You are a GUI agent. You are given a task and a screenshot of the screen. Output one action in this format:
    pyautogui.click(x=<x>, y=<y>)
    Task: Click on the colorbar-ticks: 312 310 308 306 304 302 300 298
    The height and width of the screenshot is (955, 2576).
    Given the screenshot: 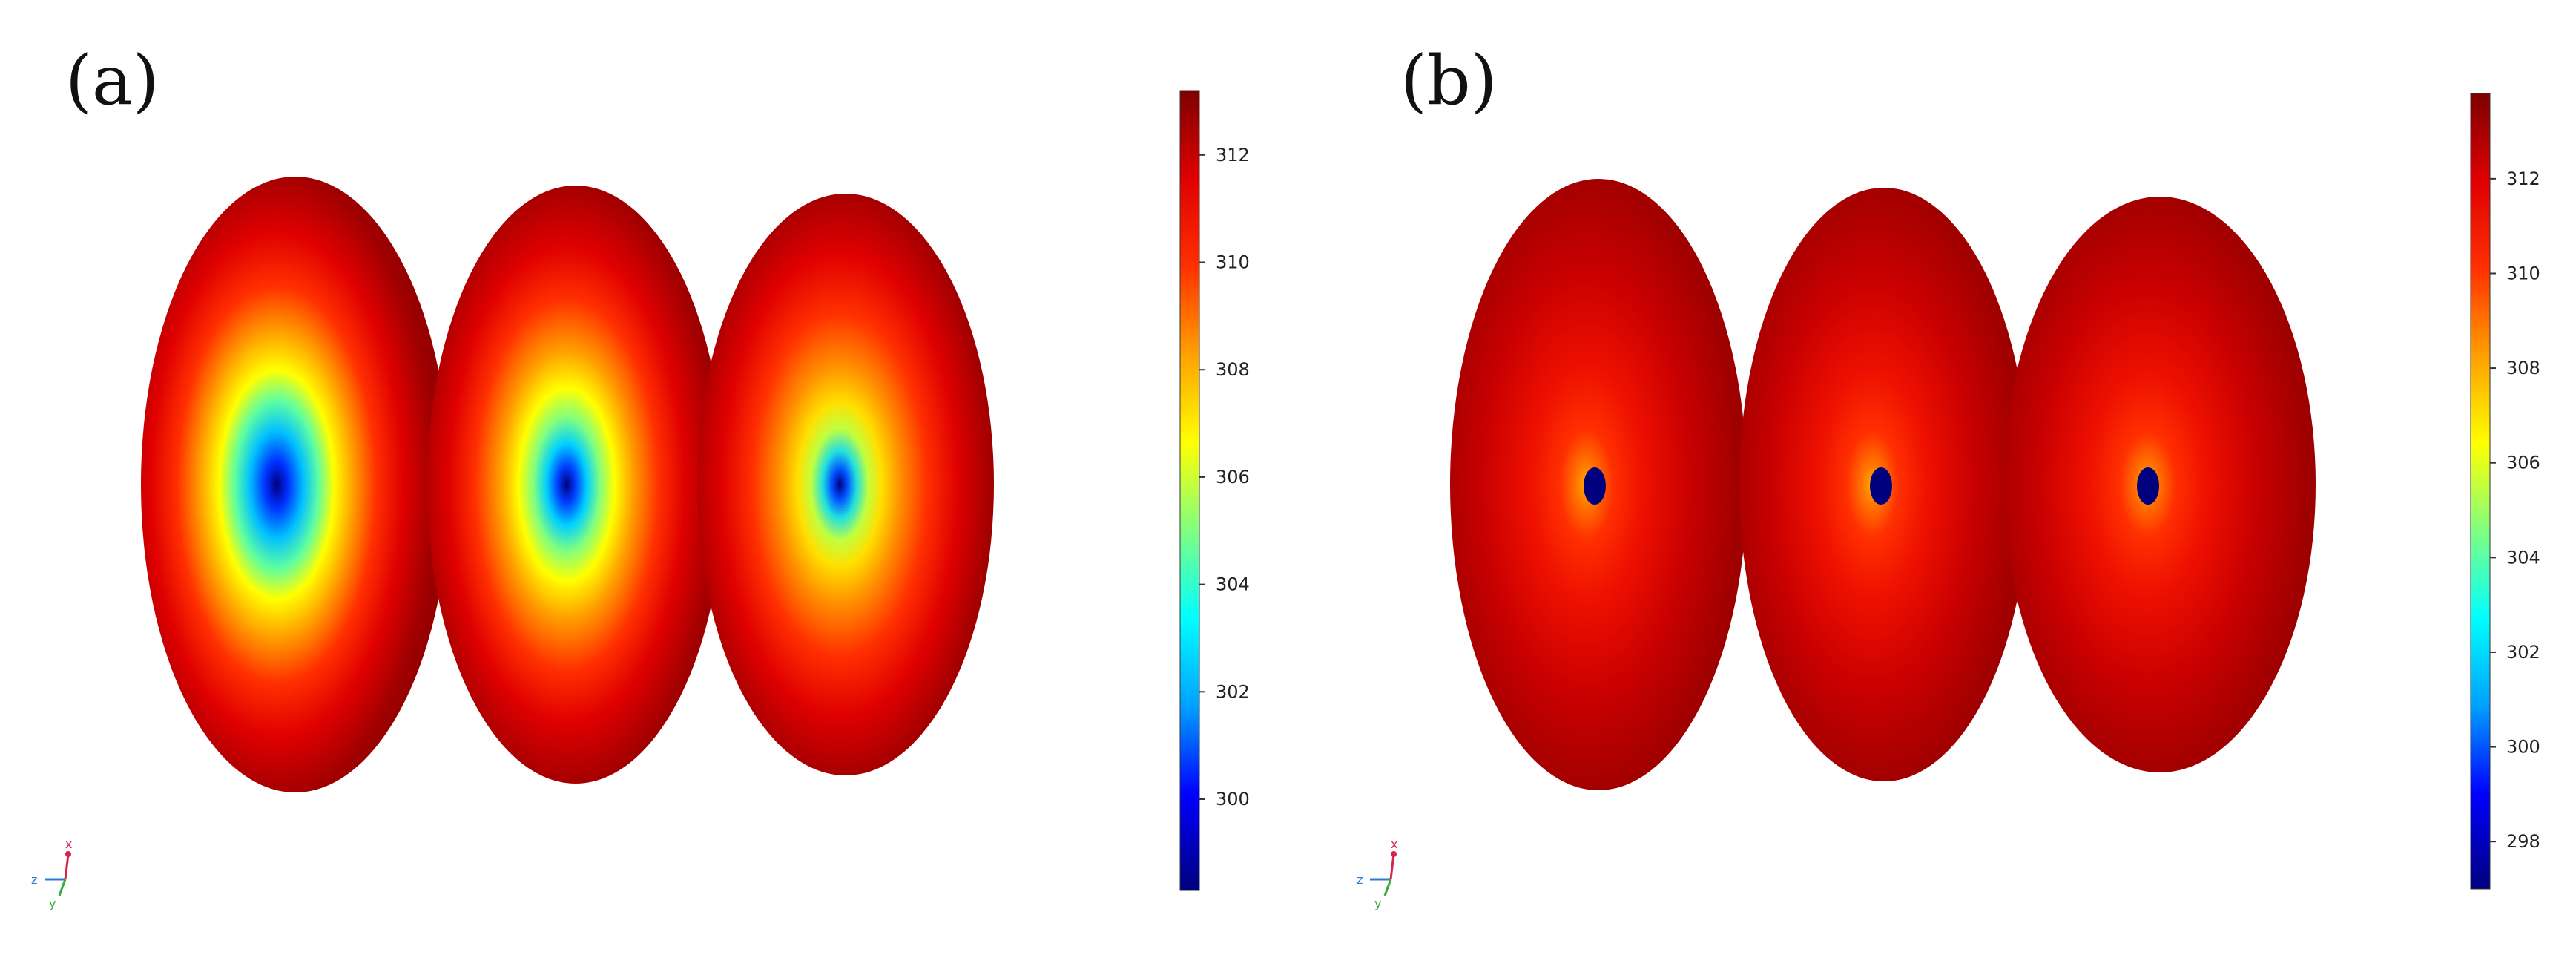 What is the action you would take?
    pyautogui.click(x=2515, y=510)
    